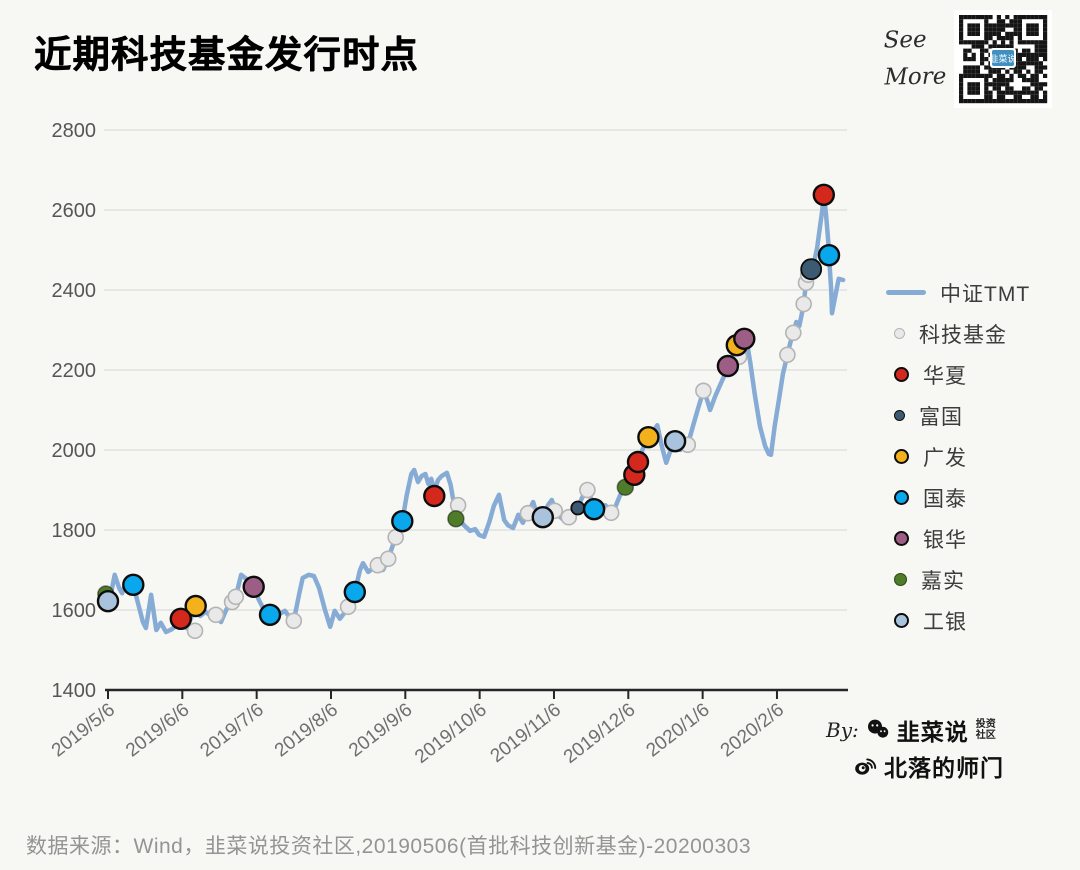 The height and width of the screenshot is (870, 1080). I want to click on wechat-account: 韭菜说, so click(932, 732).